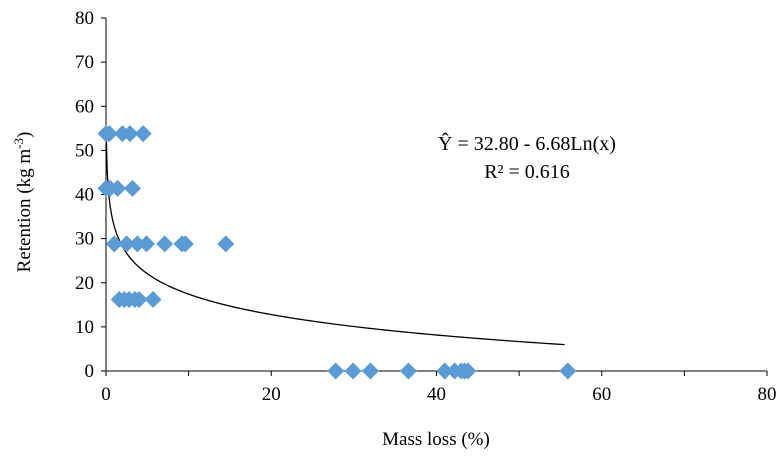 The image size is (783, 457). I want to click on y-axis-title-close: ), so click(24, 135).